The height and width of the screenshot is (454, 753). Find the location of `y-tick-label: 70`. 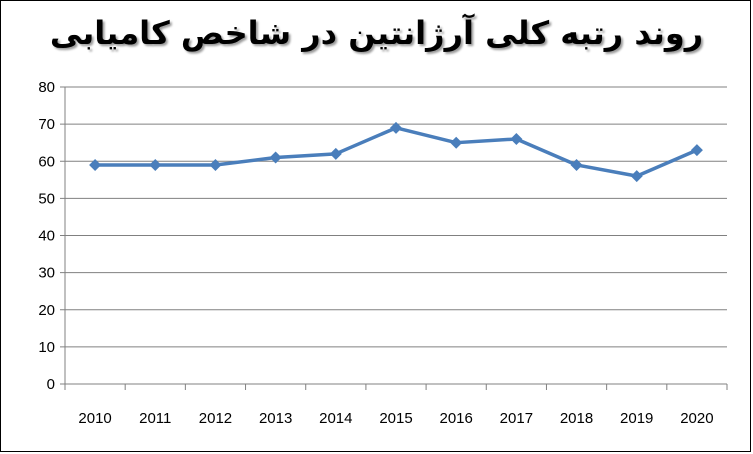

y-tick-label: 70 is located at coordinates (46, 124).